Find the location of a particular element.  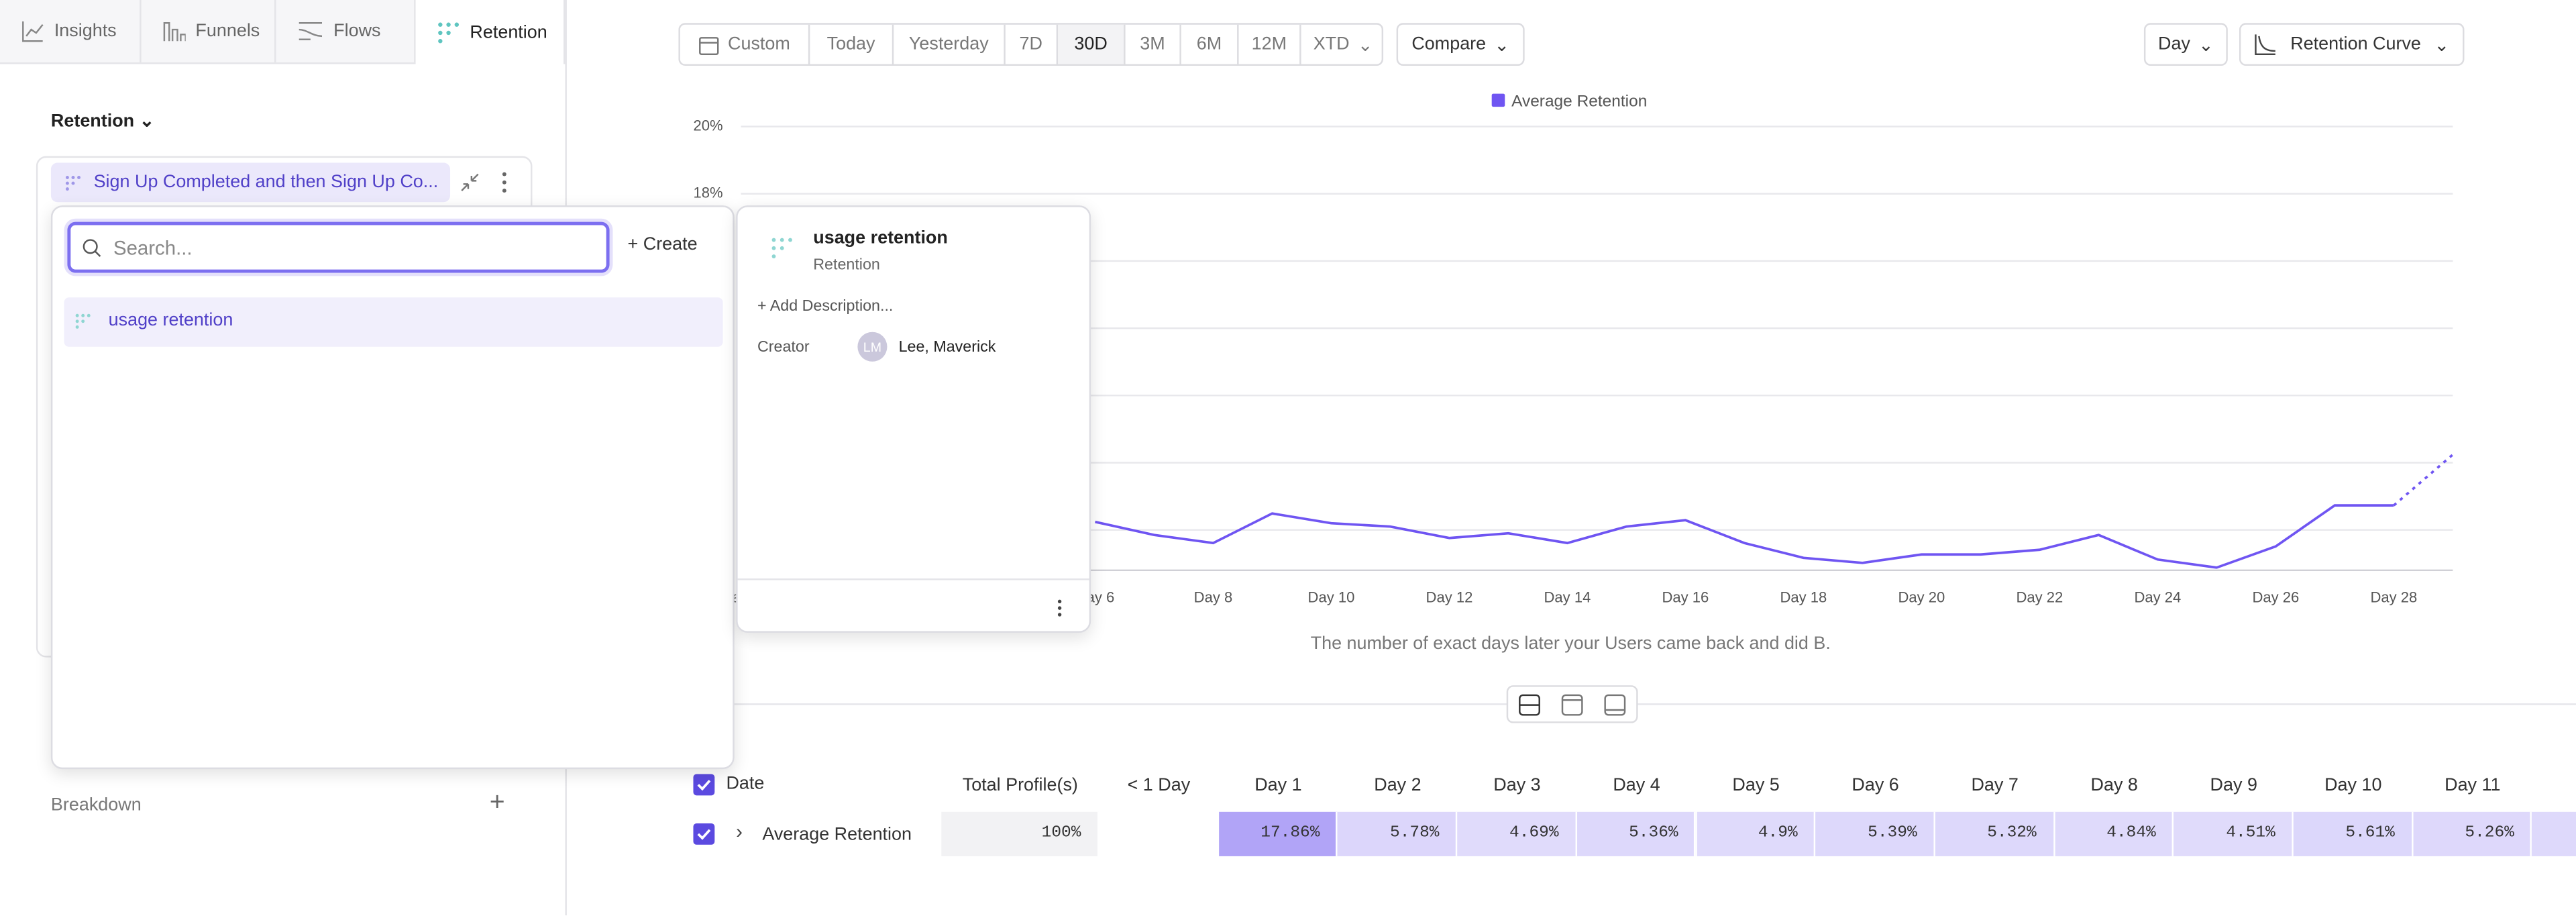

date-range-label: 30D is located at coordinates (1090, 44).